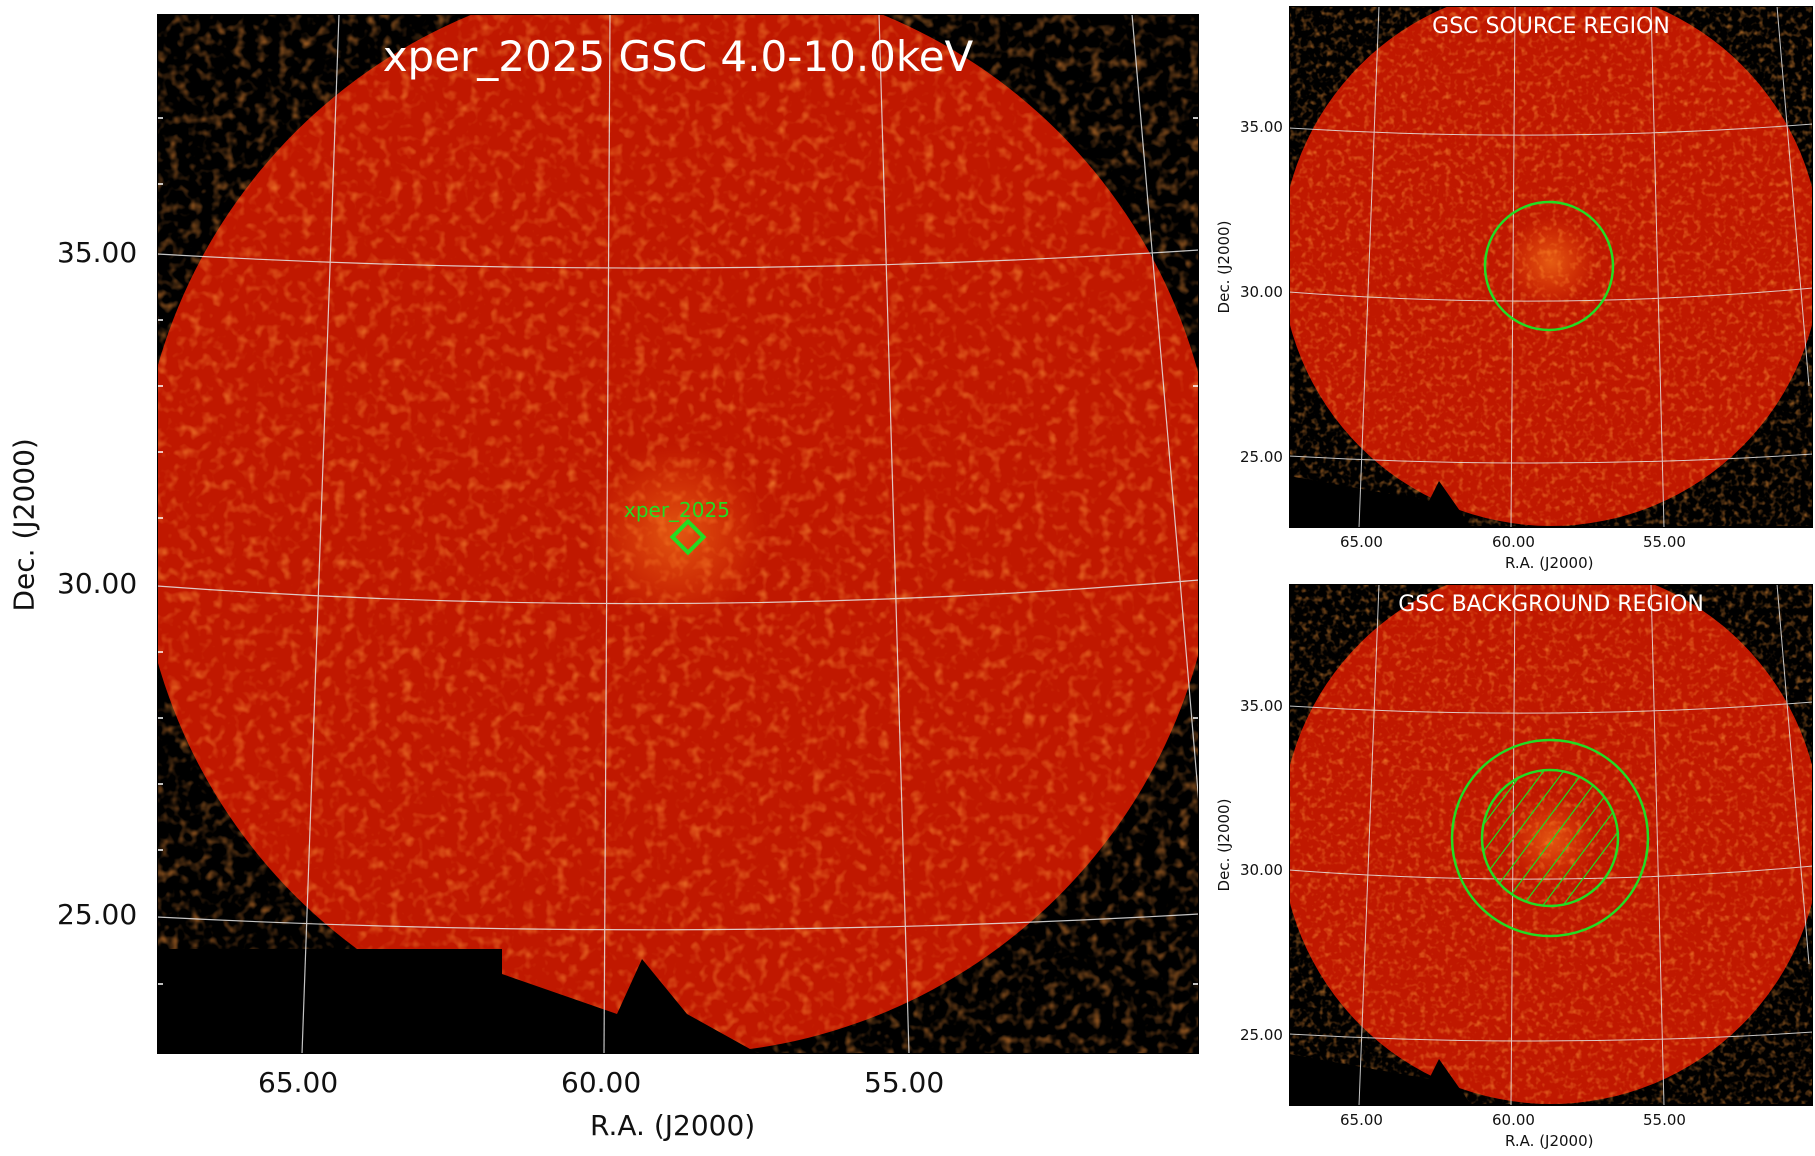 This screenshot has height=1156, width=1815. Describe the element at coordinates (1261, 292) in the screenshot. I see `source-y-tick-30: 30.00` at that location.